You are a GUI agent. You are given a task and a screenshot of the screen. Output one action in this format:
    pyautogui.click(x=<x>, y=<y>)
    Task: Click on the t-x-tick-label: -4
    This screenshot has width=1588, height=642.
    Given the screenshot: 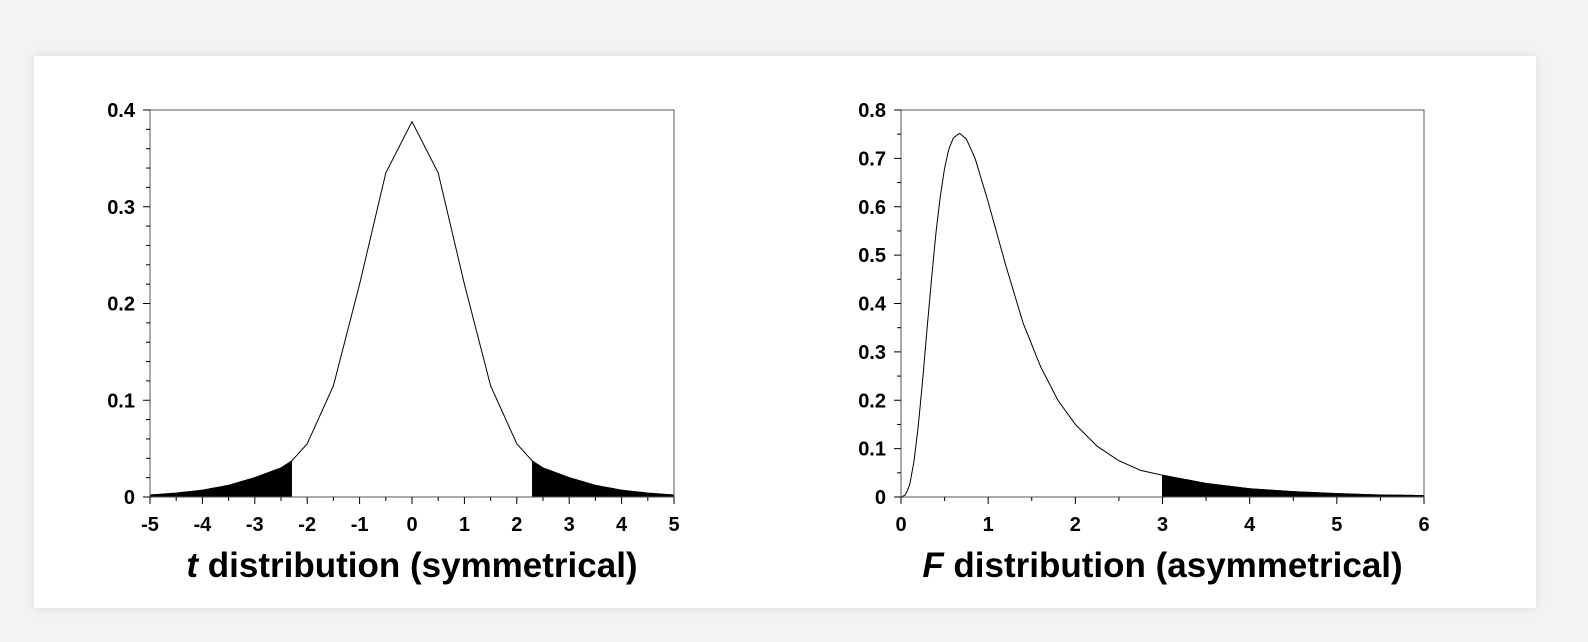 What is the action you would take?
    pyautogui.click(x=203, y=525)
    